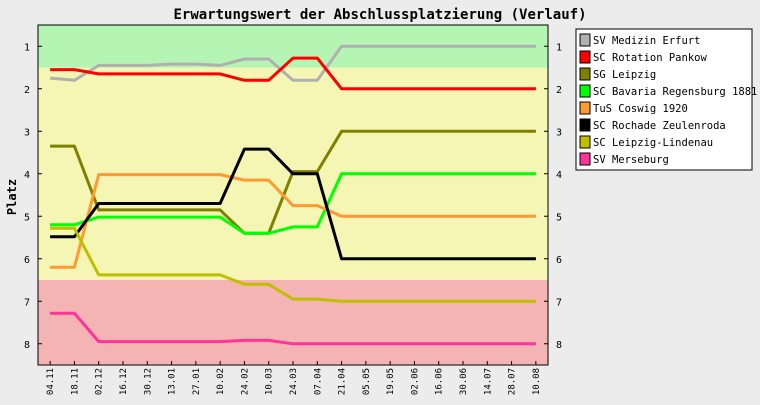 Image resolution: width=760 pixels, height=405 pixels. I want to click on y-tick-label-right: 2, so click(559, 90).